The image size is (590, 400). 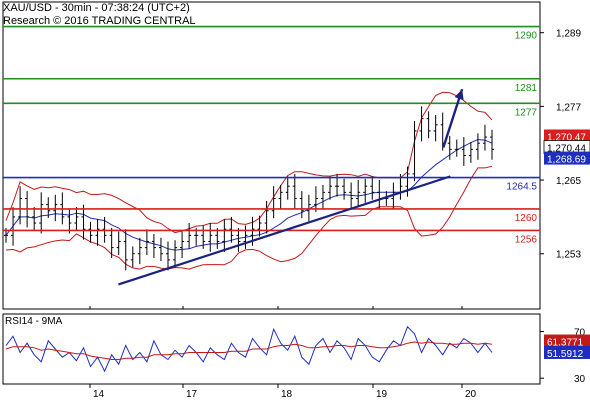 I want to click on price-tag-label: 1,270.47, so click(x=566, y=137).